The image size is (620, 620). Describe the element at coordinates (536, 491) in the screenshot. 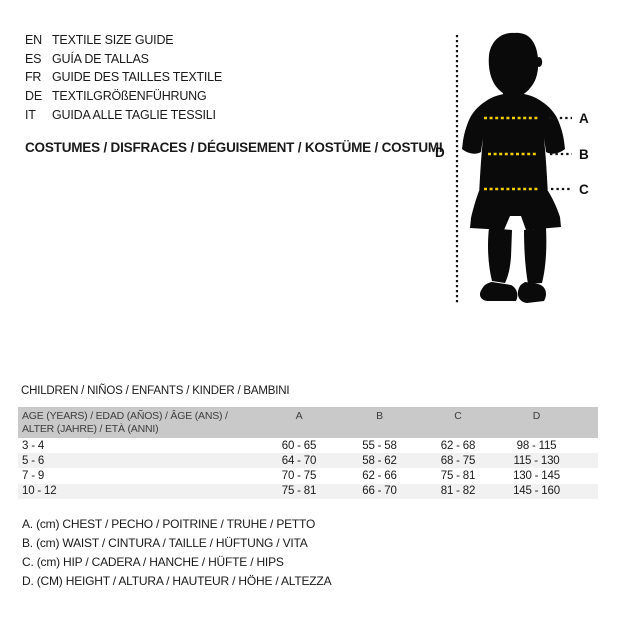

I see `height-cell: 145 - 160` at that location.